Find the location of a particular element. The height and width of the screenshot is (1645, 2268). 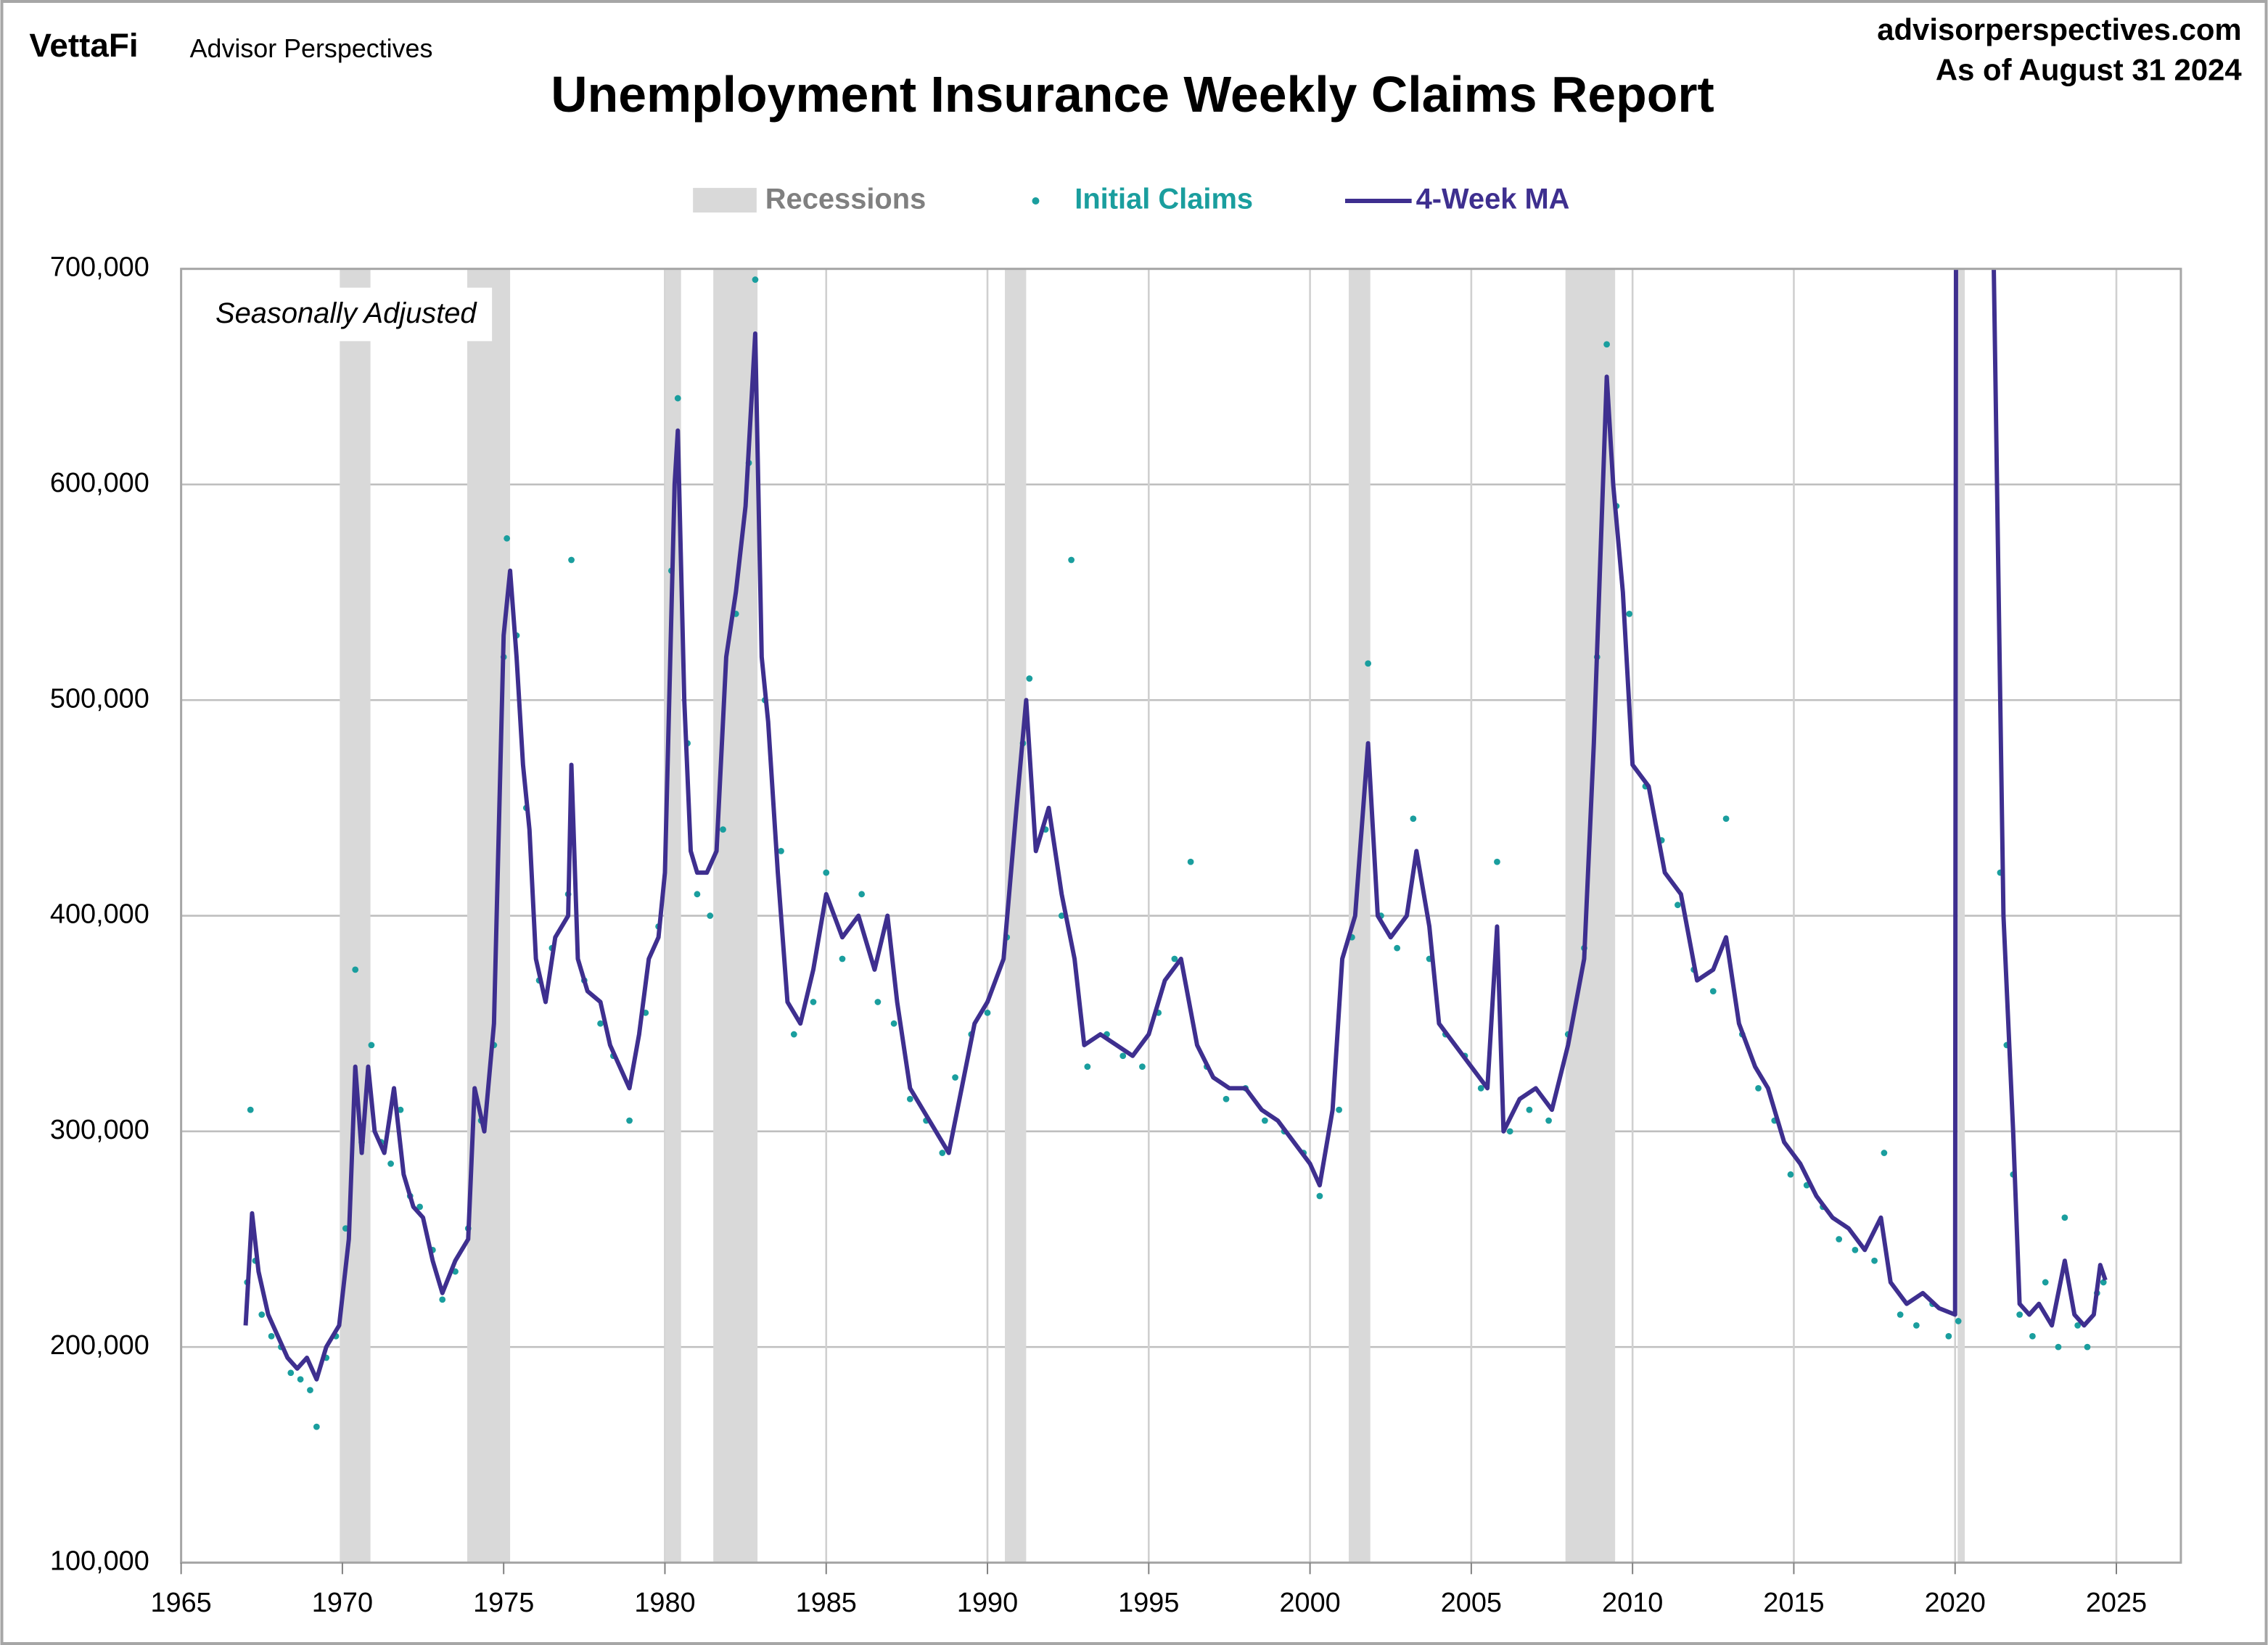

annotation-box is located at coordinates (347, 314).